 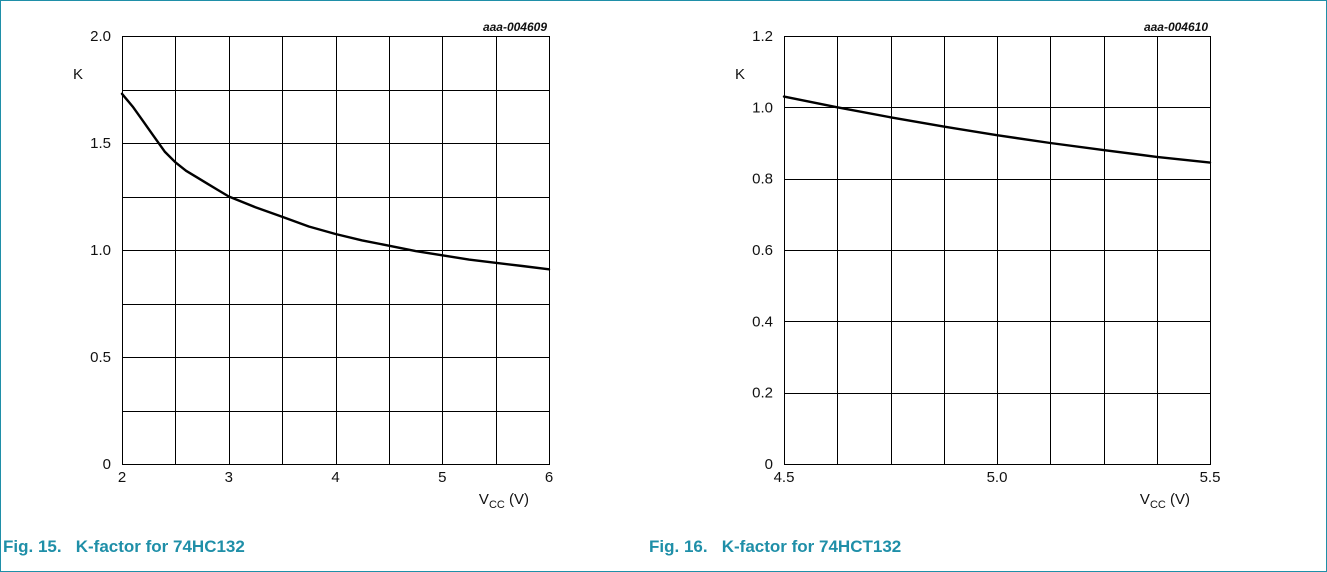 What do you see at coordinates (122, 477) in the screenshot?
I see `x-tick-label: 2` at bounding box center [122, 477].